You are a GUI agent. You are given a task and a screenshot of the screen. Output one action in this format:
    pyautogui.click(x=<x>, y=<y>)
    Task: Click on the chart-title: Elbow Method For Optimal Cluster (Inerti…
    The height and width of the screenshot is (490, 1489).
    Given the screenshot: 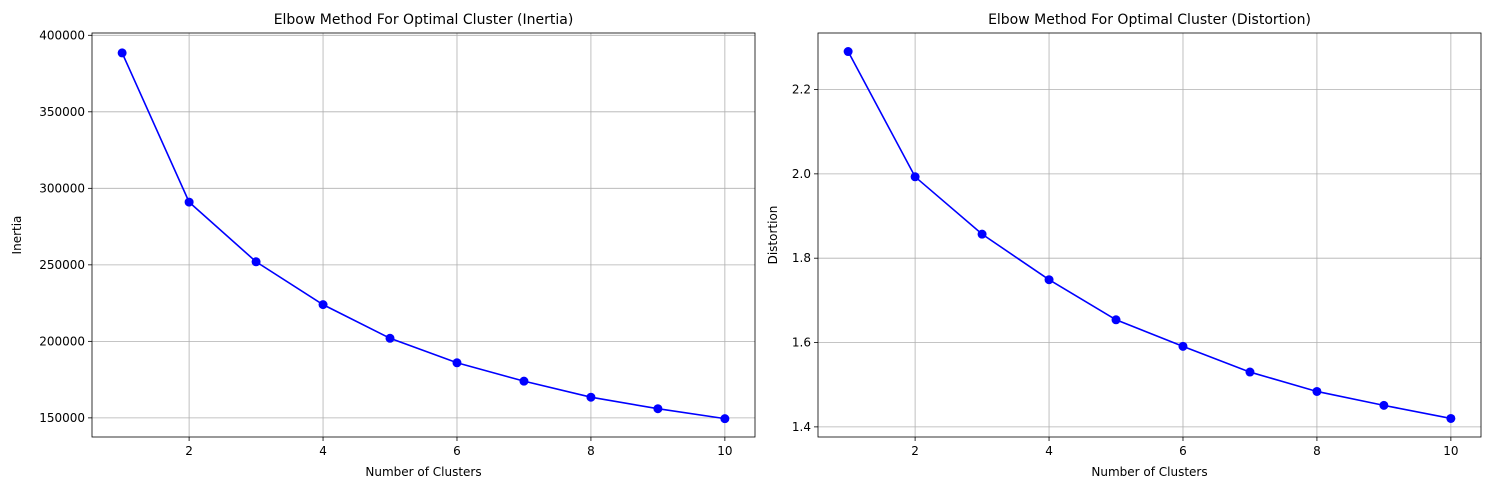 What is the action you would take?
    pyautogui.click(x=424, y=20)
    